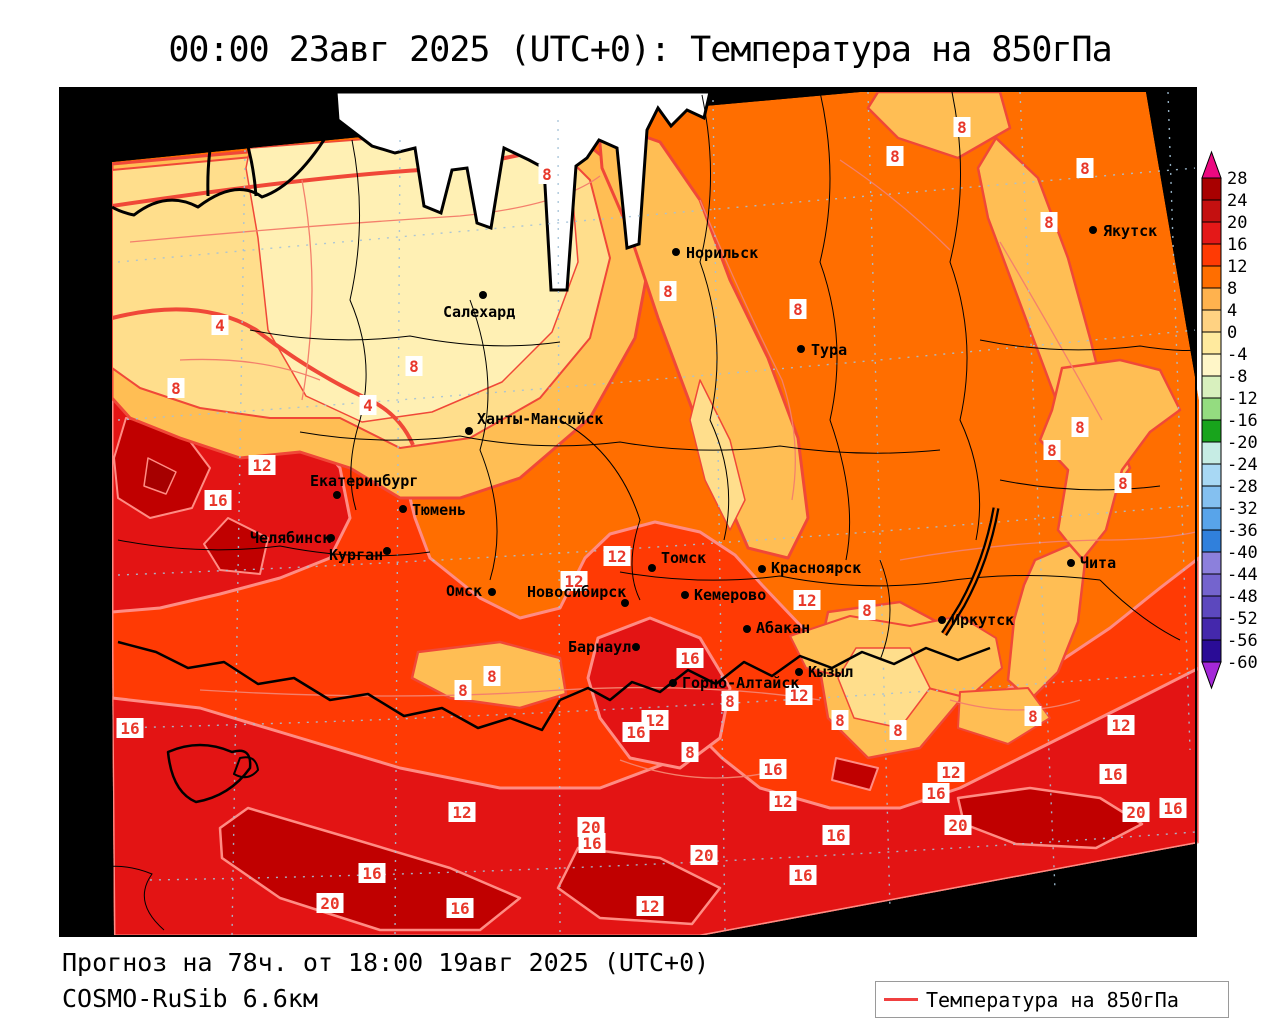 The height and width of the screenshot is (1024, 1280). I want to click on colorbar-tick-label: 4, so click(1232, 311).